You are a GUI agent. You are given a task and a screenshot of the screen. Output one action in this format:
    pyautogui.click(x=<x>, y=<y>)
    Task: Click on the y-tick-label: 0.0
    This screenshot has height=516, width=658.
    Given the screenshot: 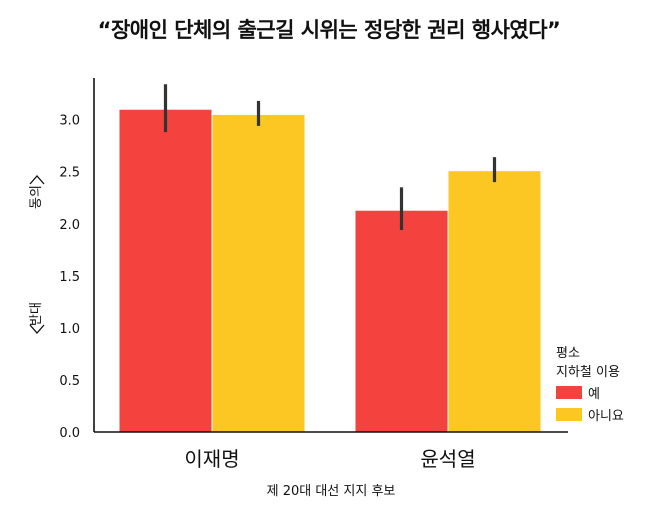 What is the action you would take?
    pyautogui.click(x=69, y=433)
    